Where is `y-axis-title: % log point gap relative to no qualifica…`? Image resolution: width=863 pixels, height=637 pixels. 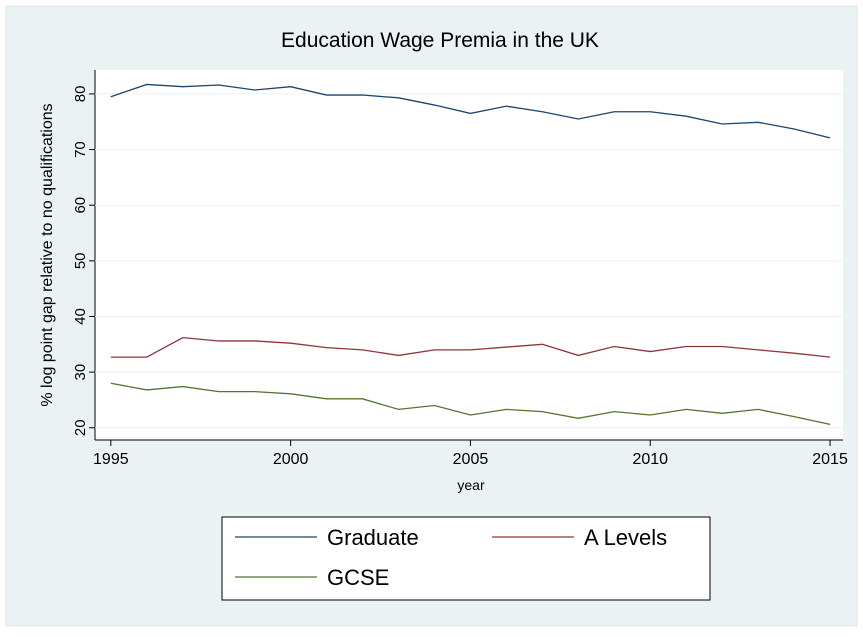 y-axis-title: % log point gap relative to no qualifica… is located at coordinates (47, 254).